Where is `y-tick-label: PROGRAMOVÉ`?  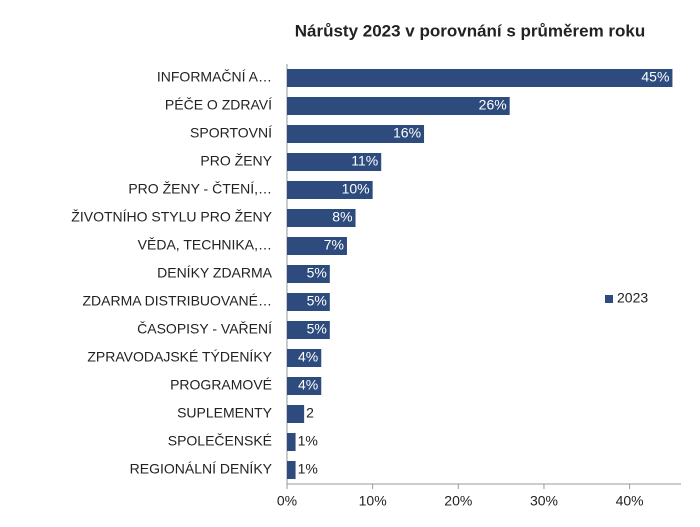 y-tick-label: PROGRAMOVÉ is located at coordinates (221, 385).